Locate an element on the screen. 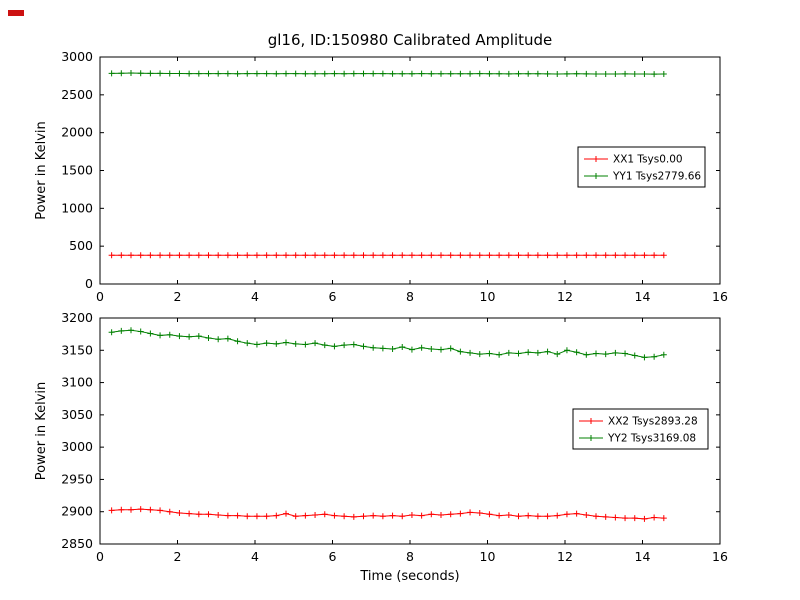 This screenshot has height=600, width=800. y-tick-label: 2500 is located at coordinates (77, 94).